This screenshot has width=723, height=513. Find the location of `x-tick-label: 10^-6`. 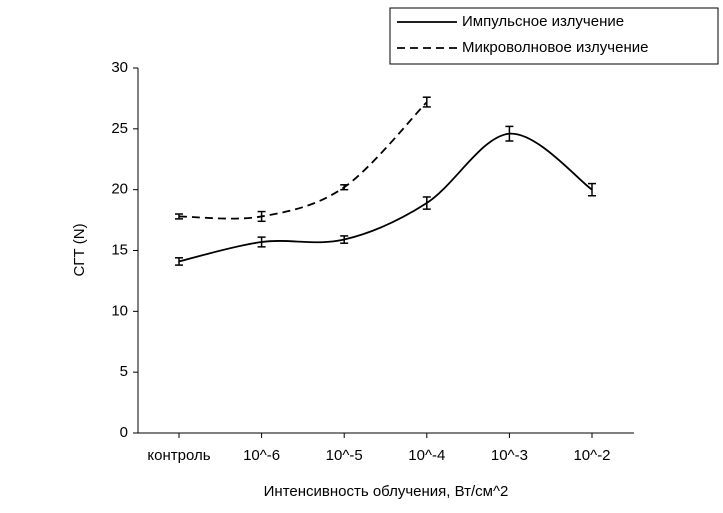

x-tick-label: 10^-6 is located at coordinates (261, 455).